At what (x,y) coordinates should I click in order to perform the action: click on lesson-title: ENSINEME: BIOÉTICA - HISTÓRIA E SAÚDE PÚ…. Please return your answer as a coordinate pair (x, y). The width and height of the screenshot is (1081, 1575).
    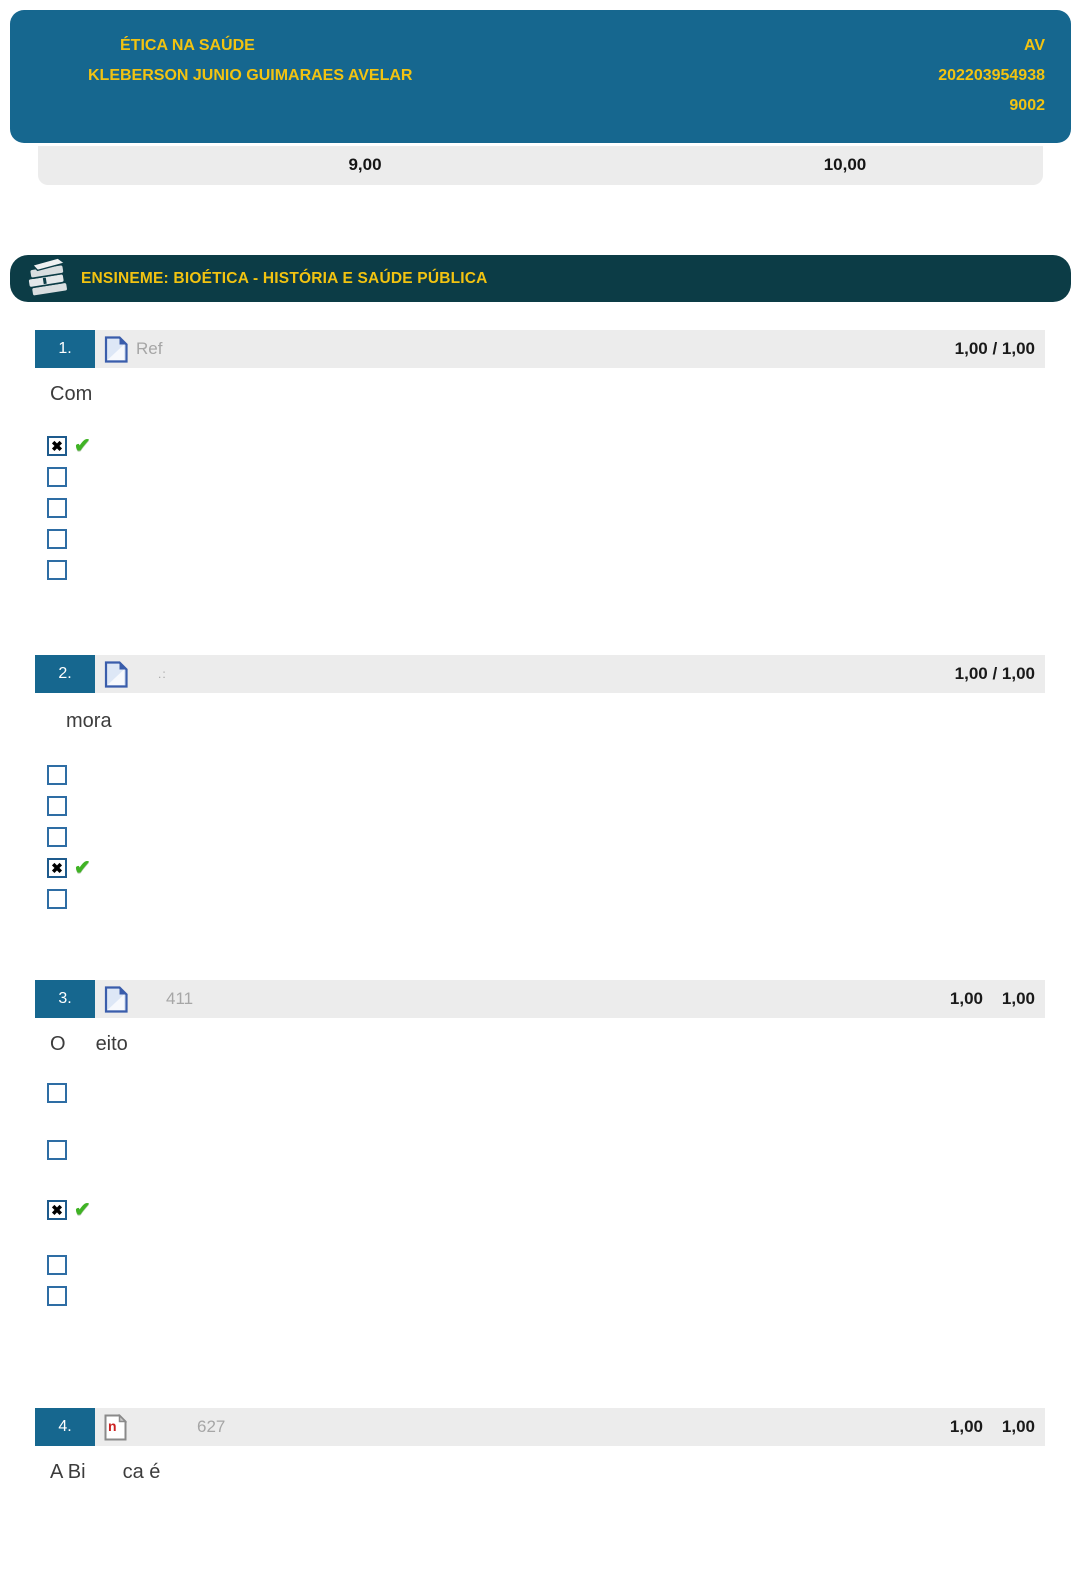
    Looking at the image, I should click on (284, 278).